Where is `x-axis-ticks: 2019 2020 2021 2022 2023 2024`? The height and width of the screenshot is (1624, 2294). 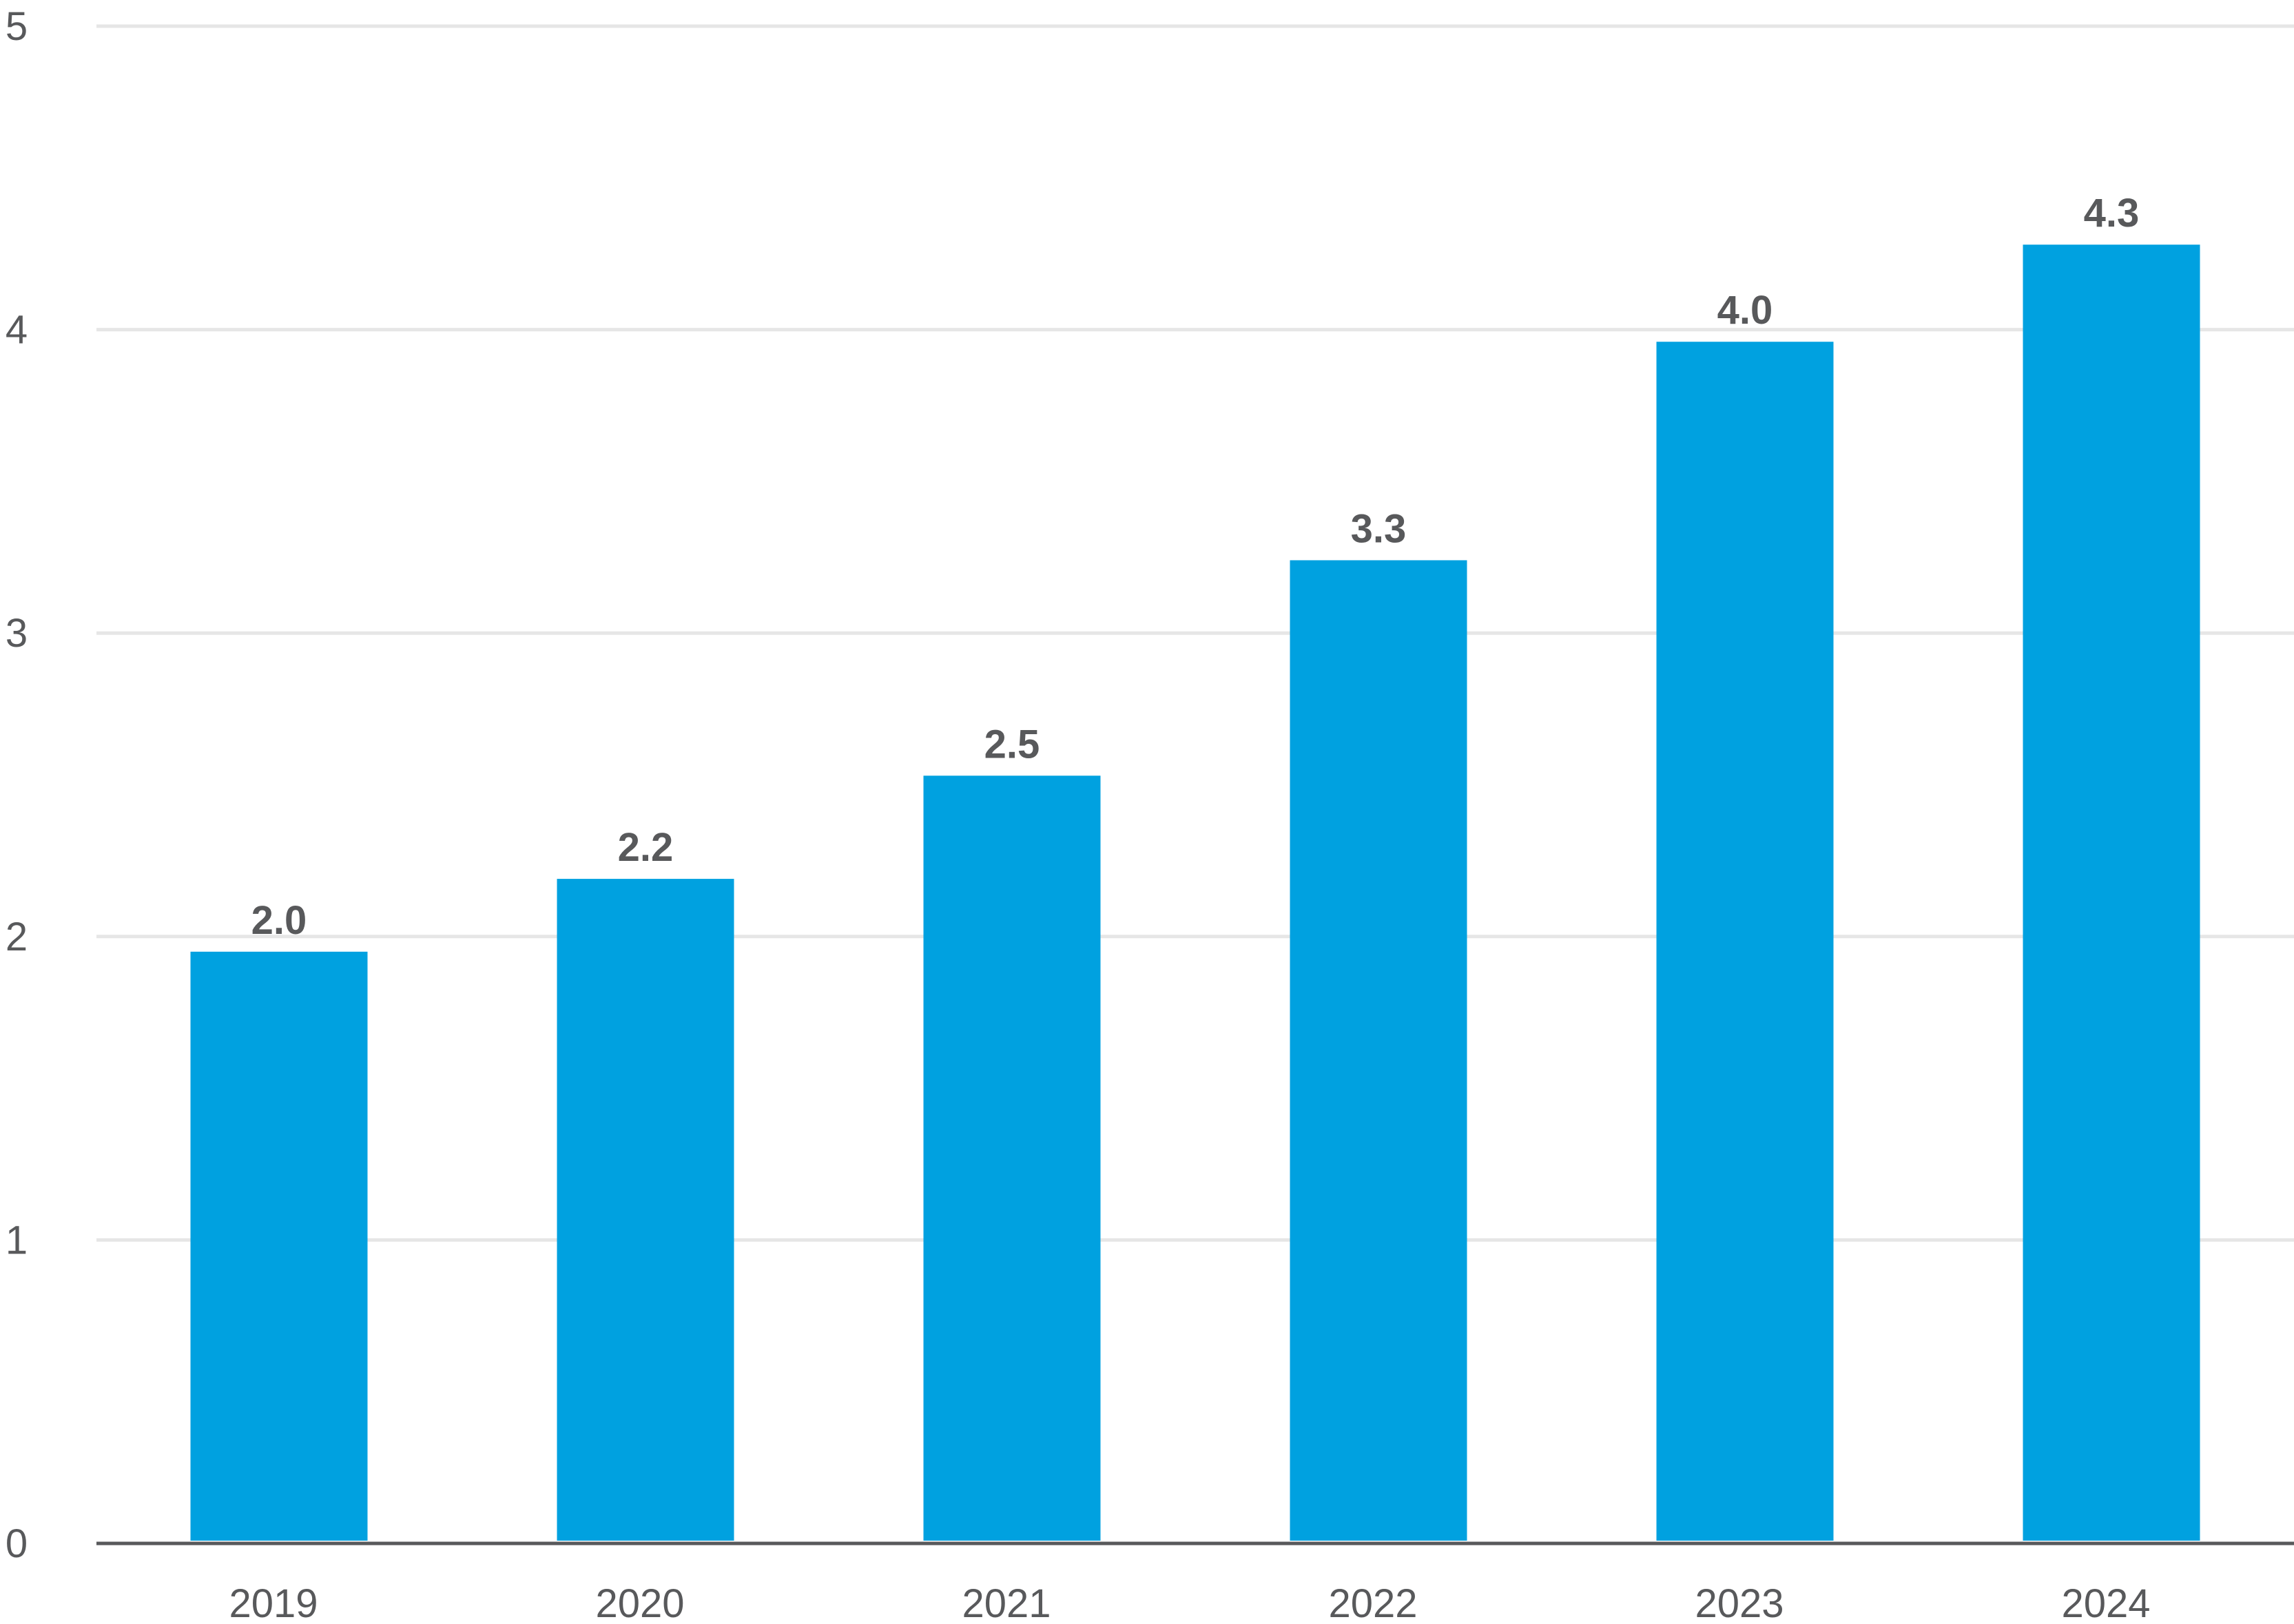
x-axis-ticks: 2019 2020 2021 2022 2023 2024 is located at coordinates (1189, 1603).